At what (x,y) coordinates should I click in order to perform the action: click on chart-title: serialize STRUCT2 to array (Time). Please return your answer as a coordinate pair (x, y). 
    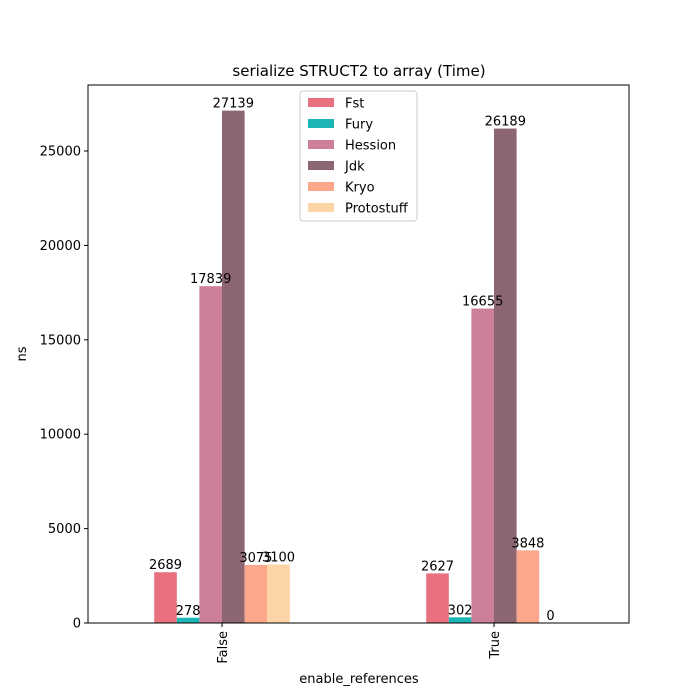
    Looking at the image, I should click on (358, 71).